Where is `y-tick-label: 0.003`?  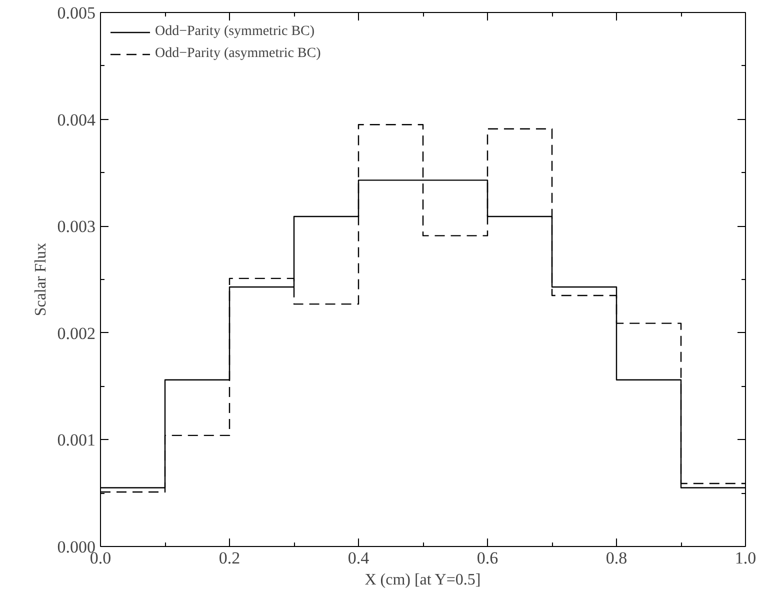 y-tick-label: 0.003 is located at coordinates (76, 226).